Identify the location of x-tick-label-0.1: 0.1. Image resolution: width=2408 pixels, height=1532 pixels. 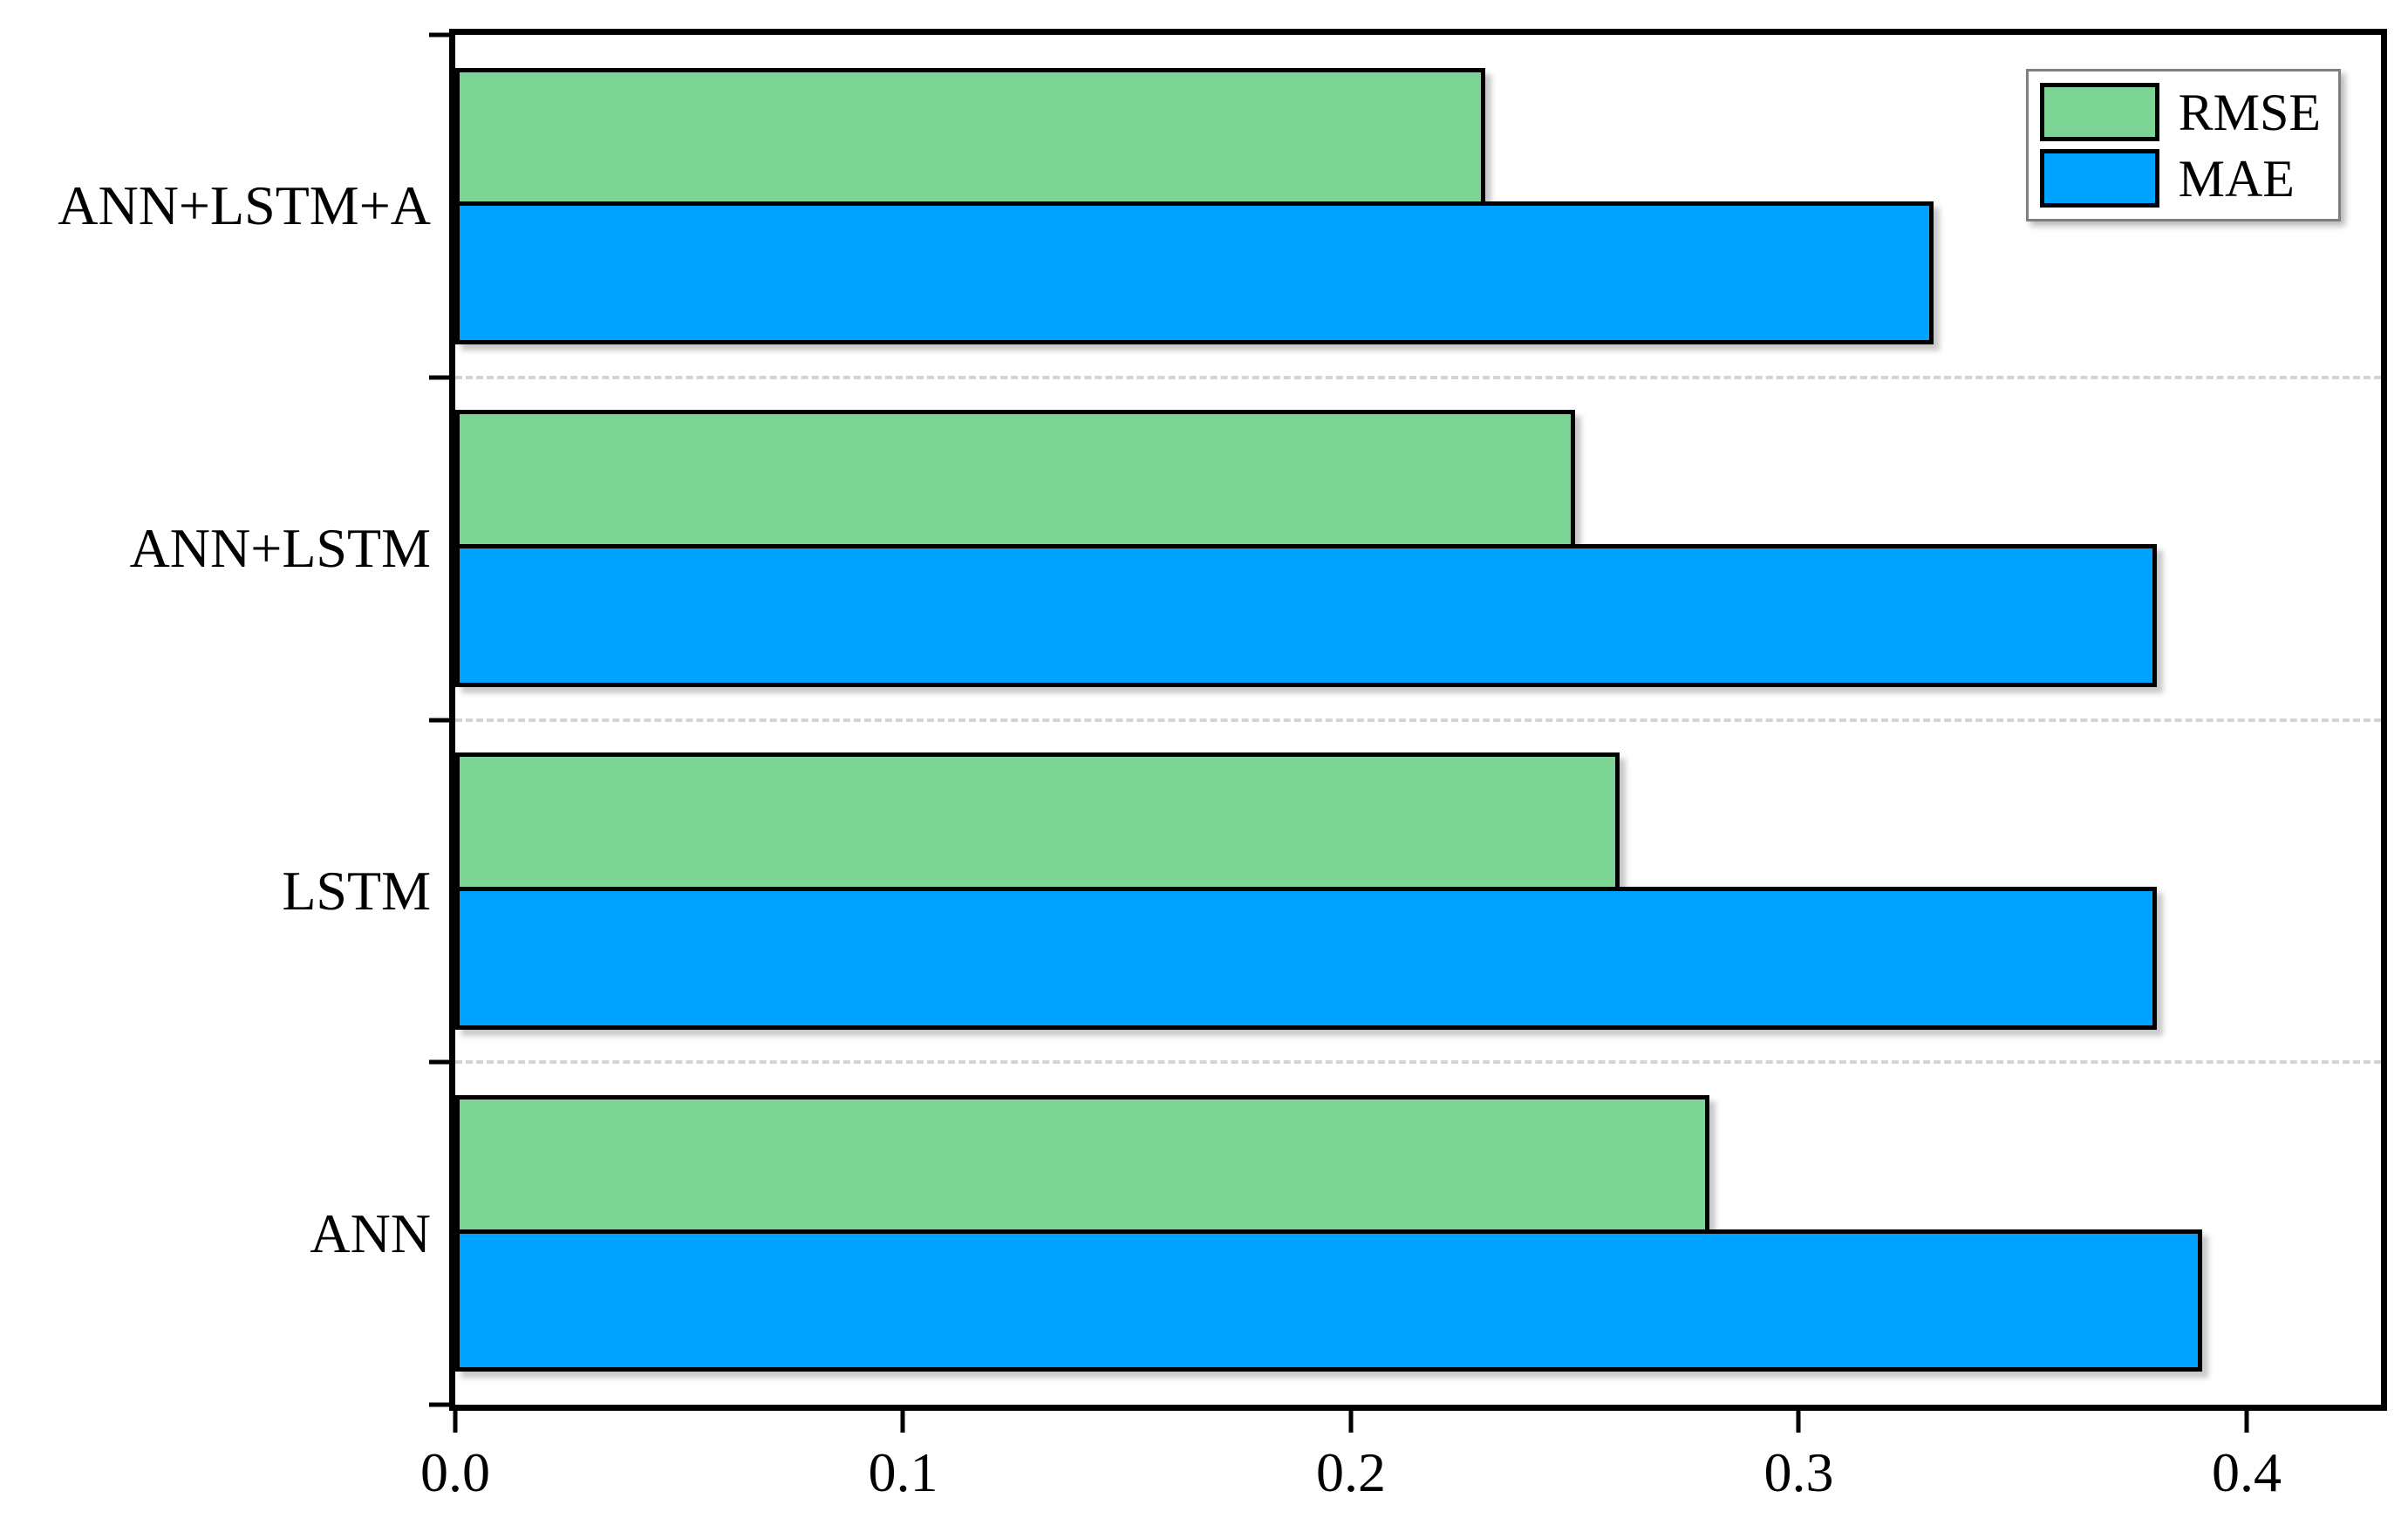
(903, 1472).